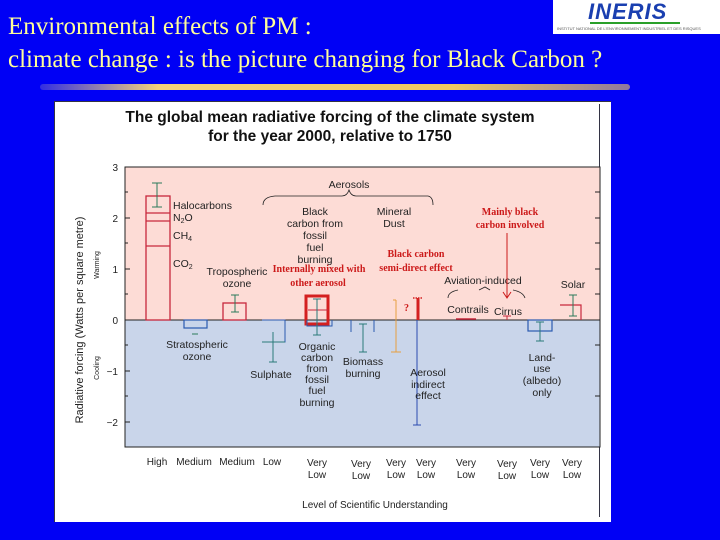 The width and height of the screenshot is (720, 540). I want to click on bc-internal-mix-annotation: Internally mixed with, so click(319, 269).